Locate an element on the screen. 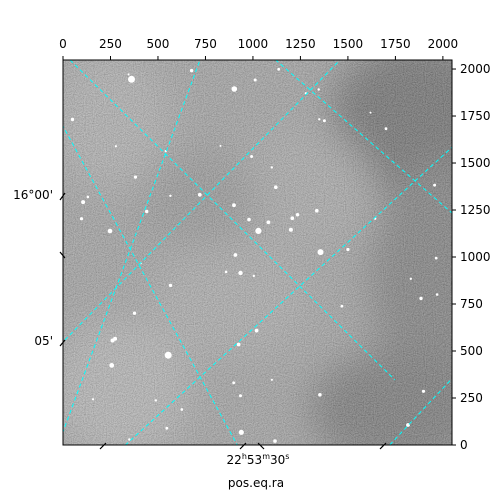 The height and width of the screenshot is (500, 500). right-tick-label: 1250 is located at coordinates (475, 210).